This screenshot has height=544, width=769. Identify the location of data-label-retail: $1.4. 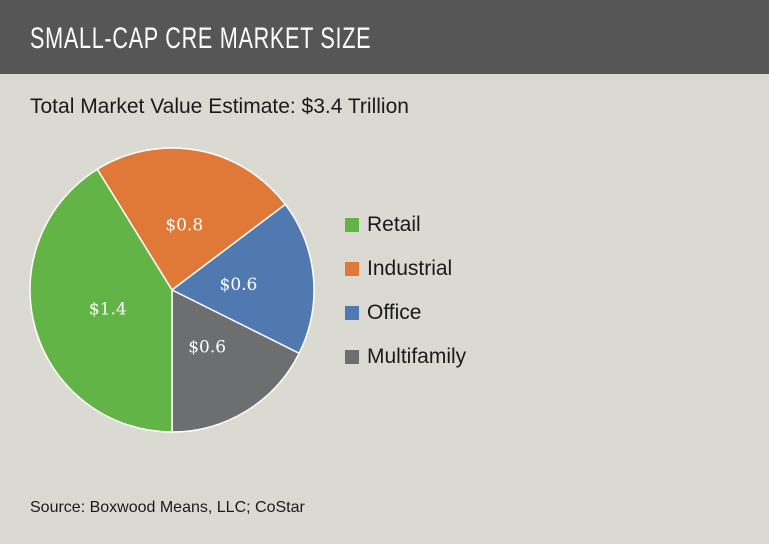
(108, 309).